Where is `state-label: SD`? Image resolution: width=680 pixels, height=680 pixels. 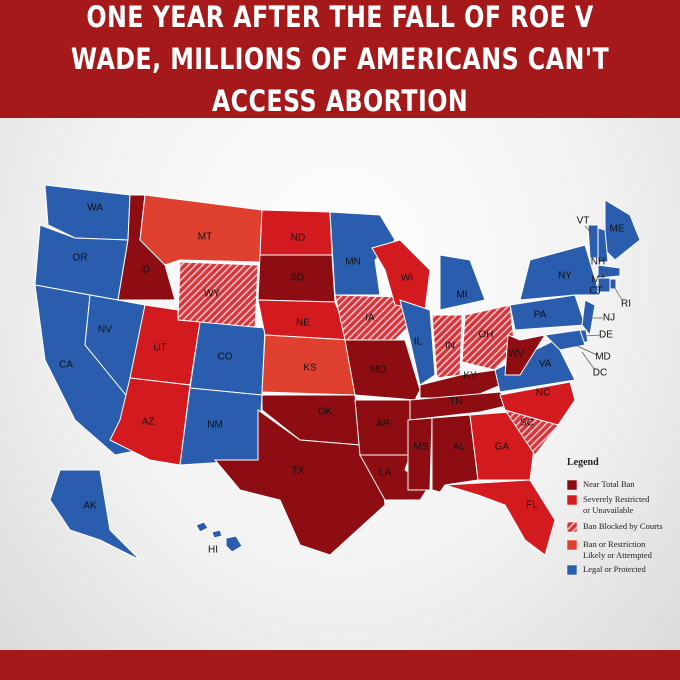 state-label: SD is located at coordinates (297, 278).